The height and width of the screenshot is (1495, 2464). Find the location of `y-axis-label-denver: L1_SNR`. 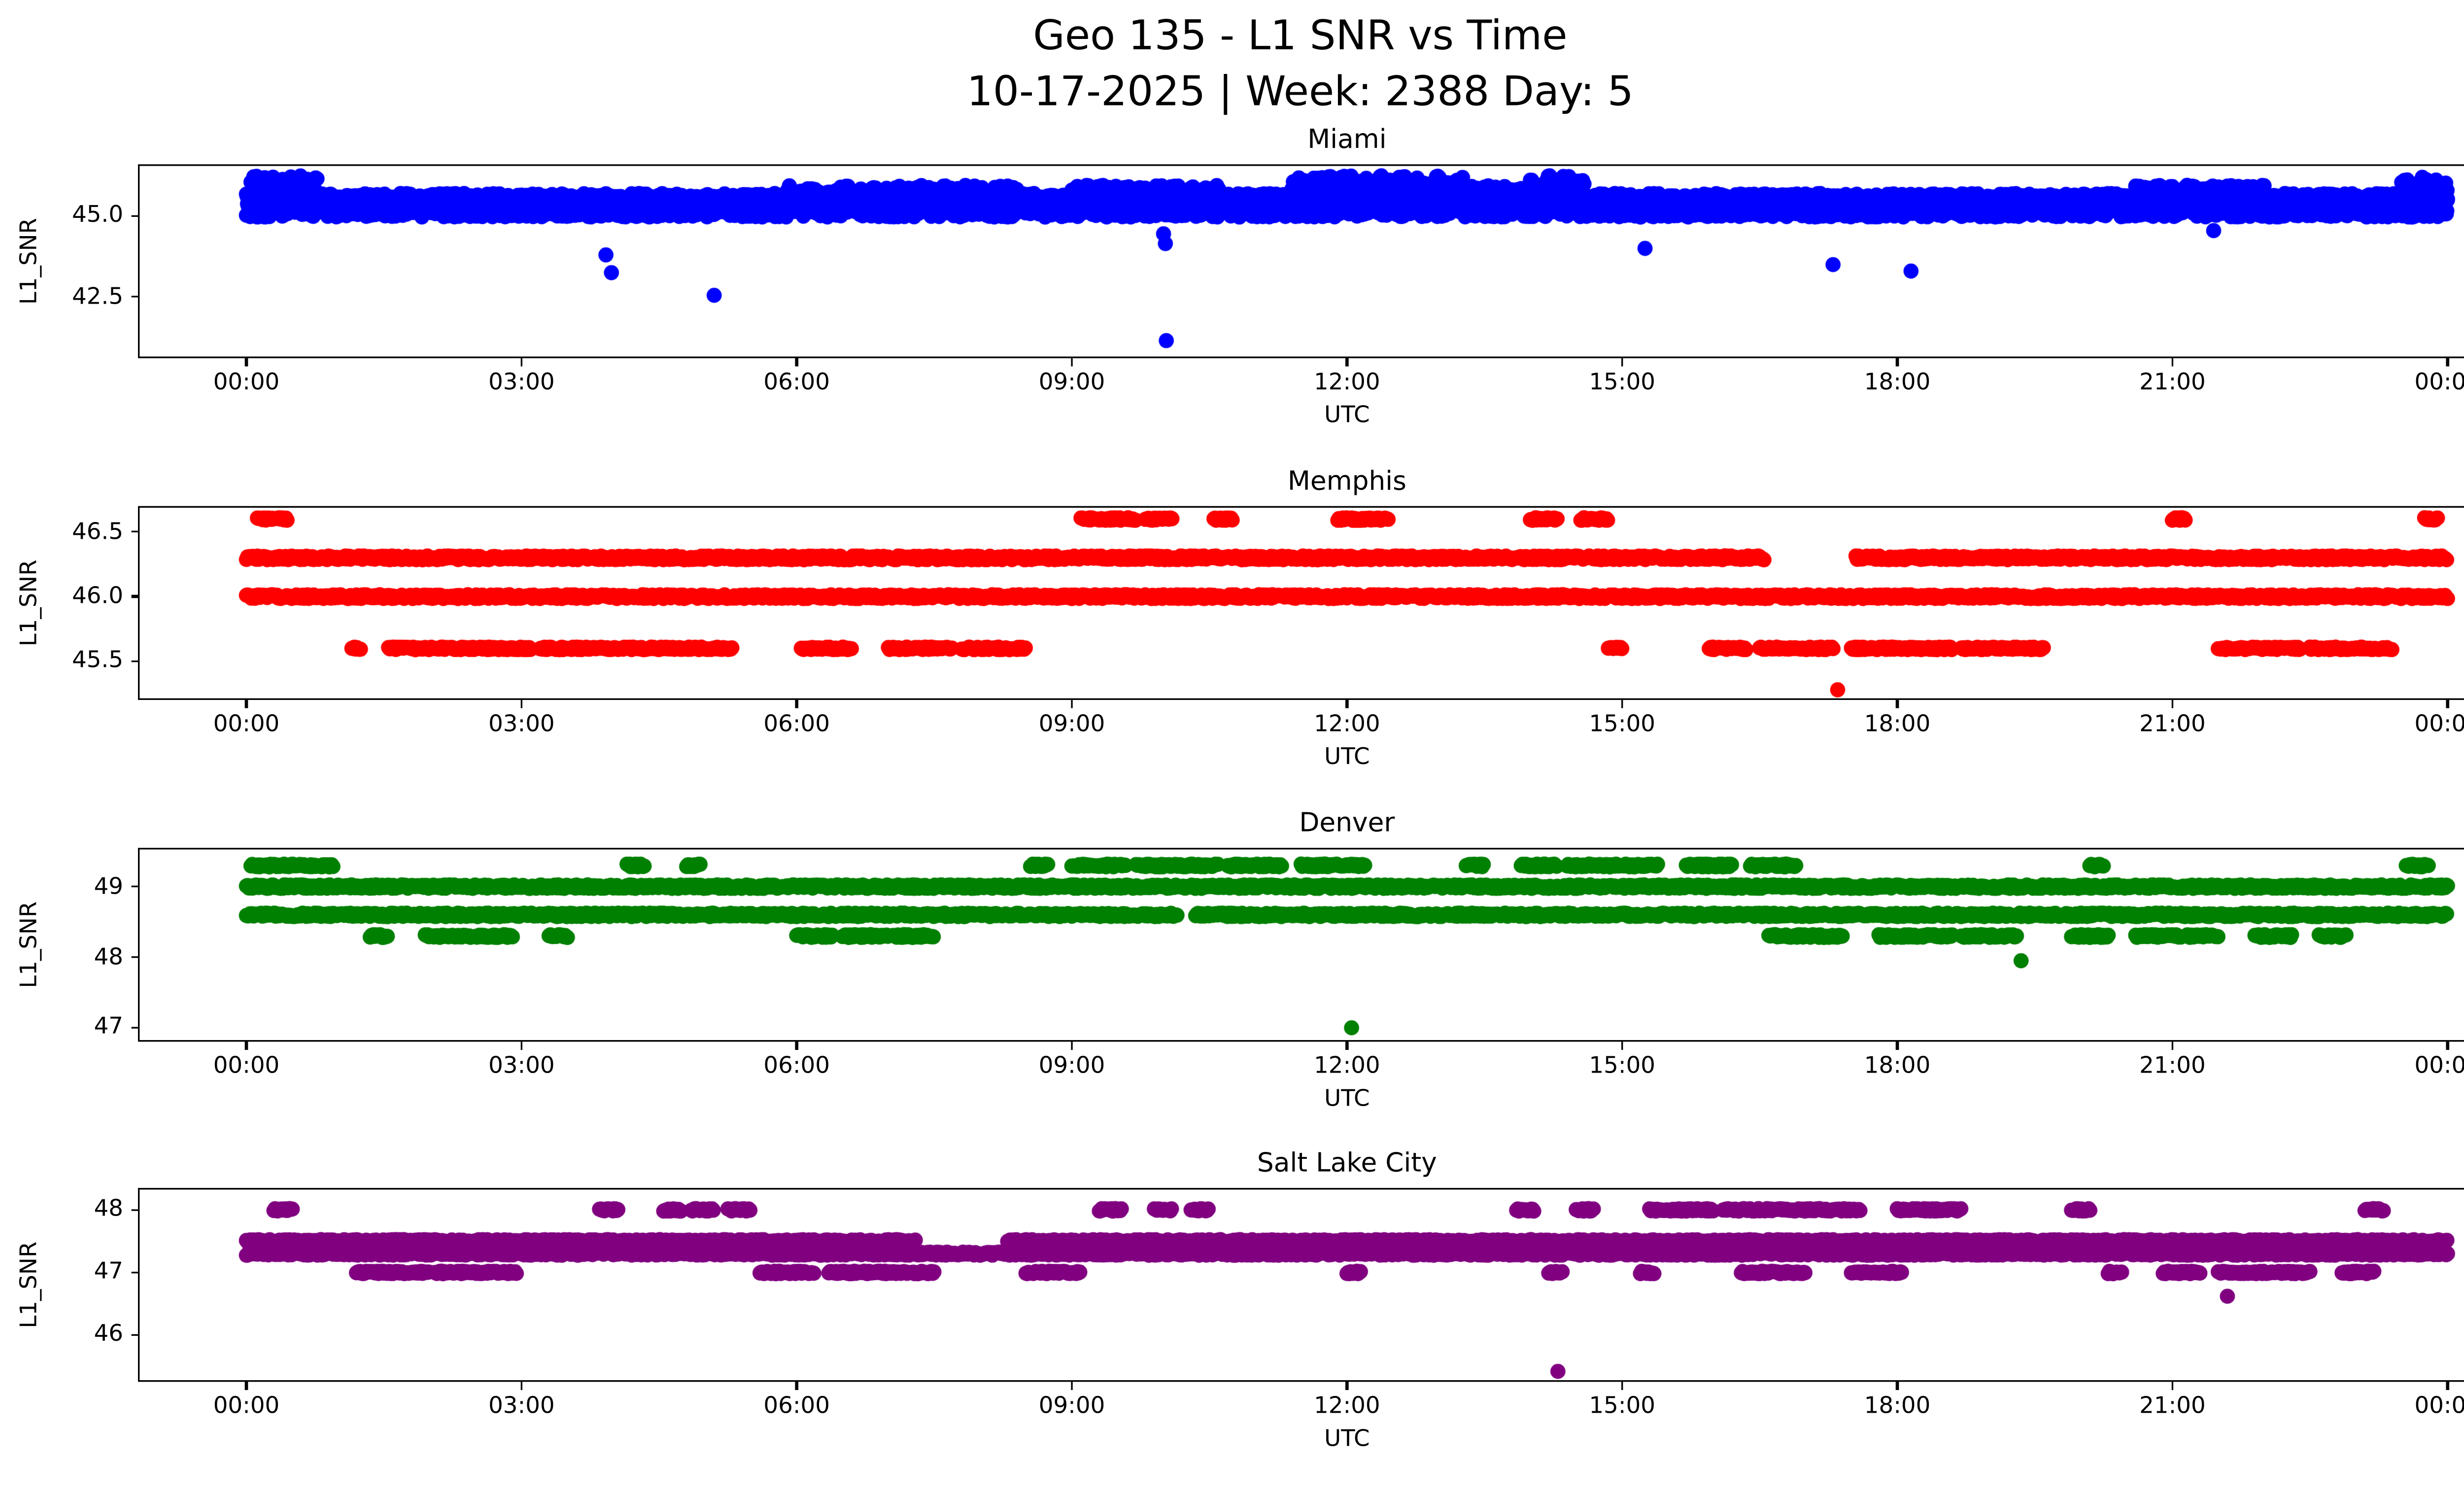

y-axis-label-denver: L1_SNR is located at coordinates (29, 944).